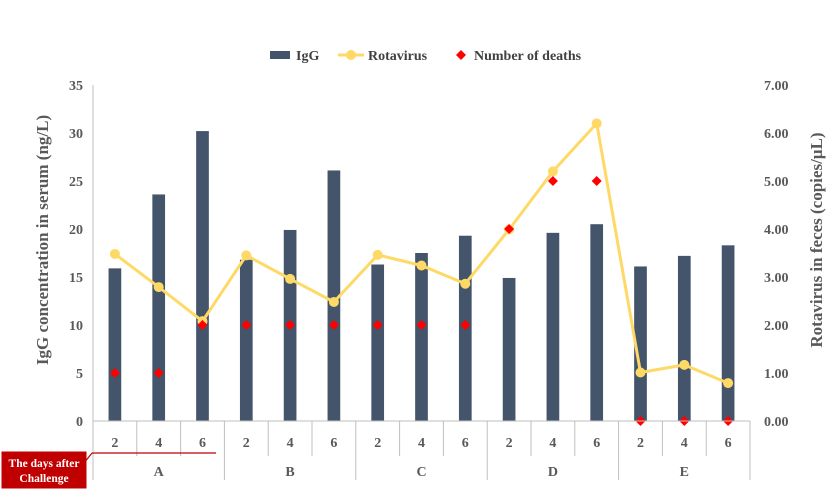 This screenshot has height=492, width=837. What do you see at coordinates (776, 86) in the screenshot?
I see `right-tick-label: 7.00` at bounding box center [776, 86].